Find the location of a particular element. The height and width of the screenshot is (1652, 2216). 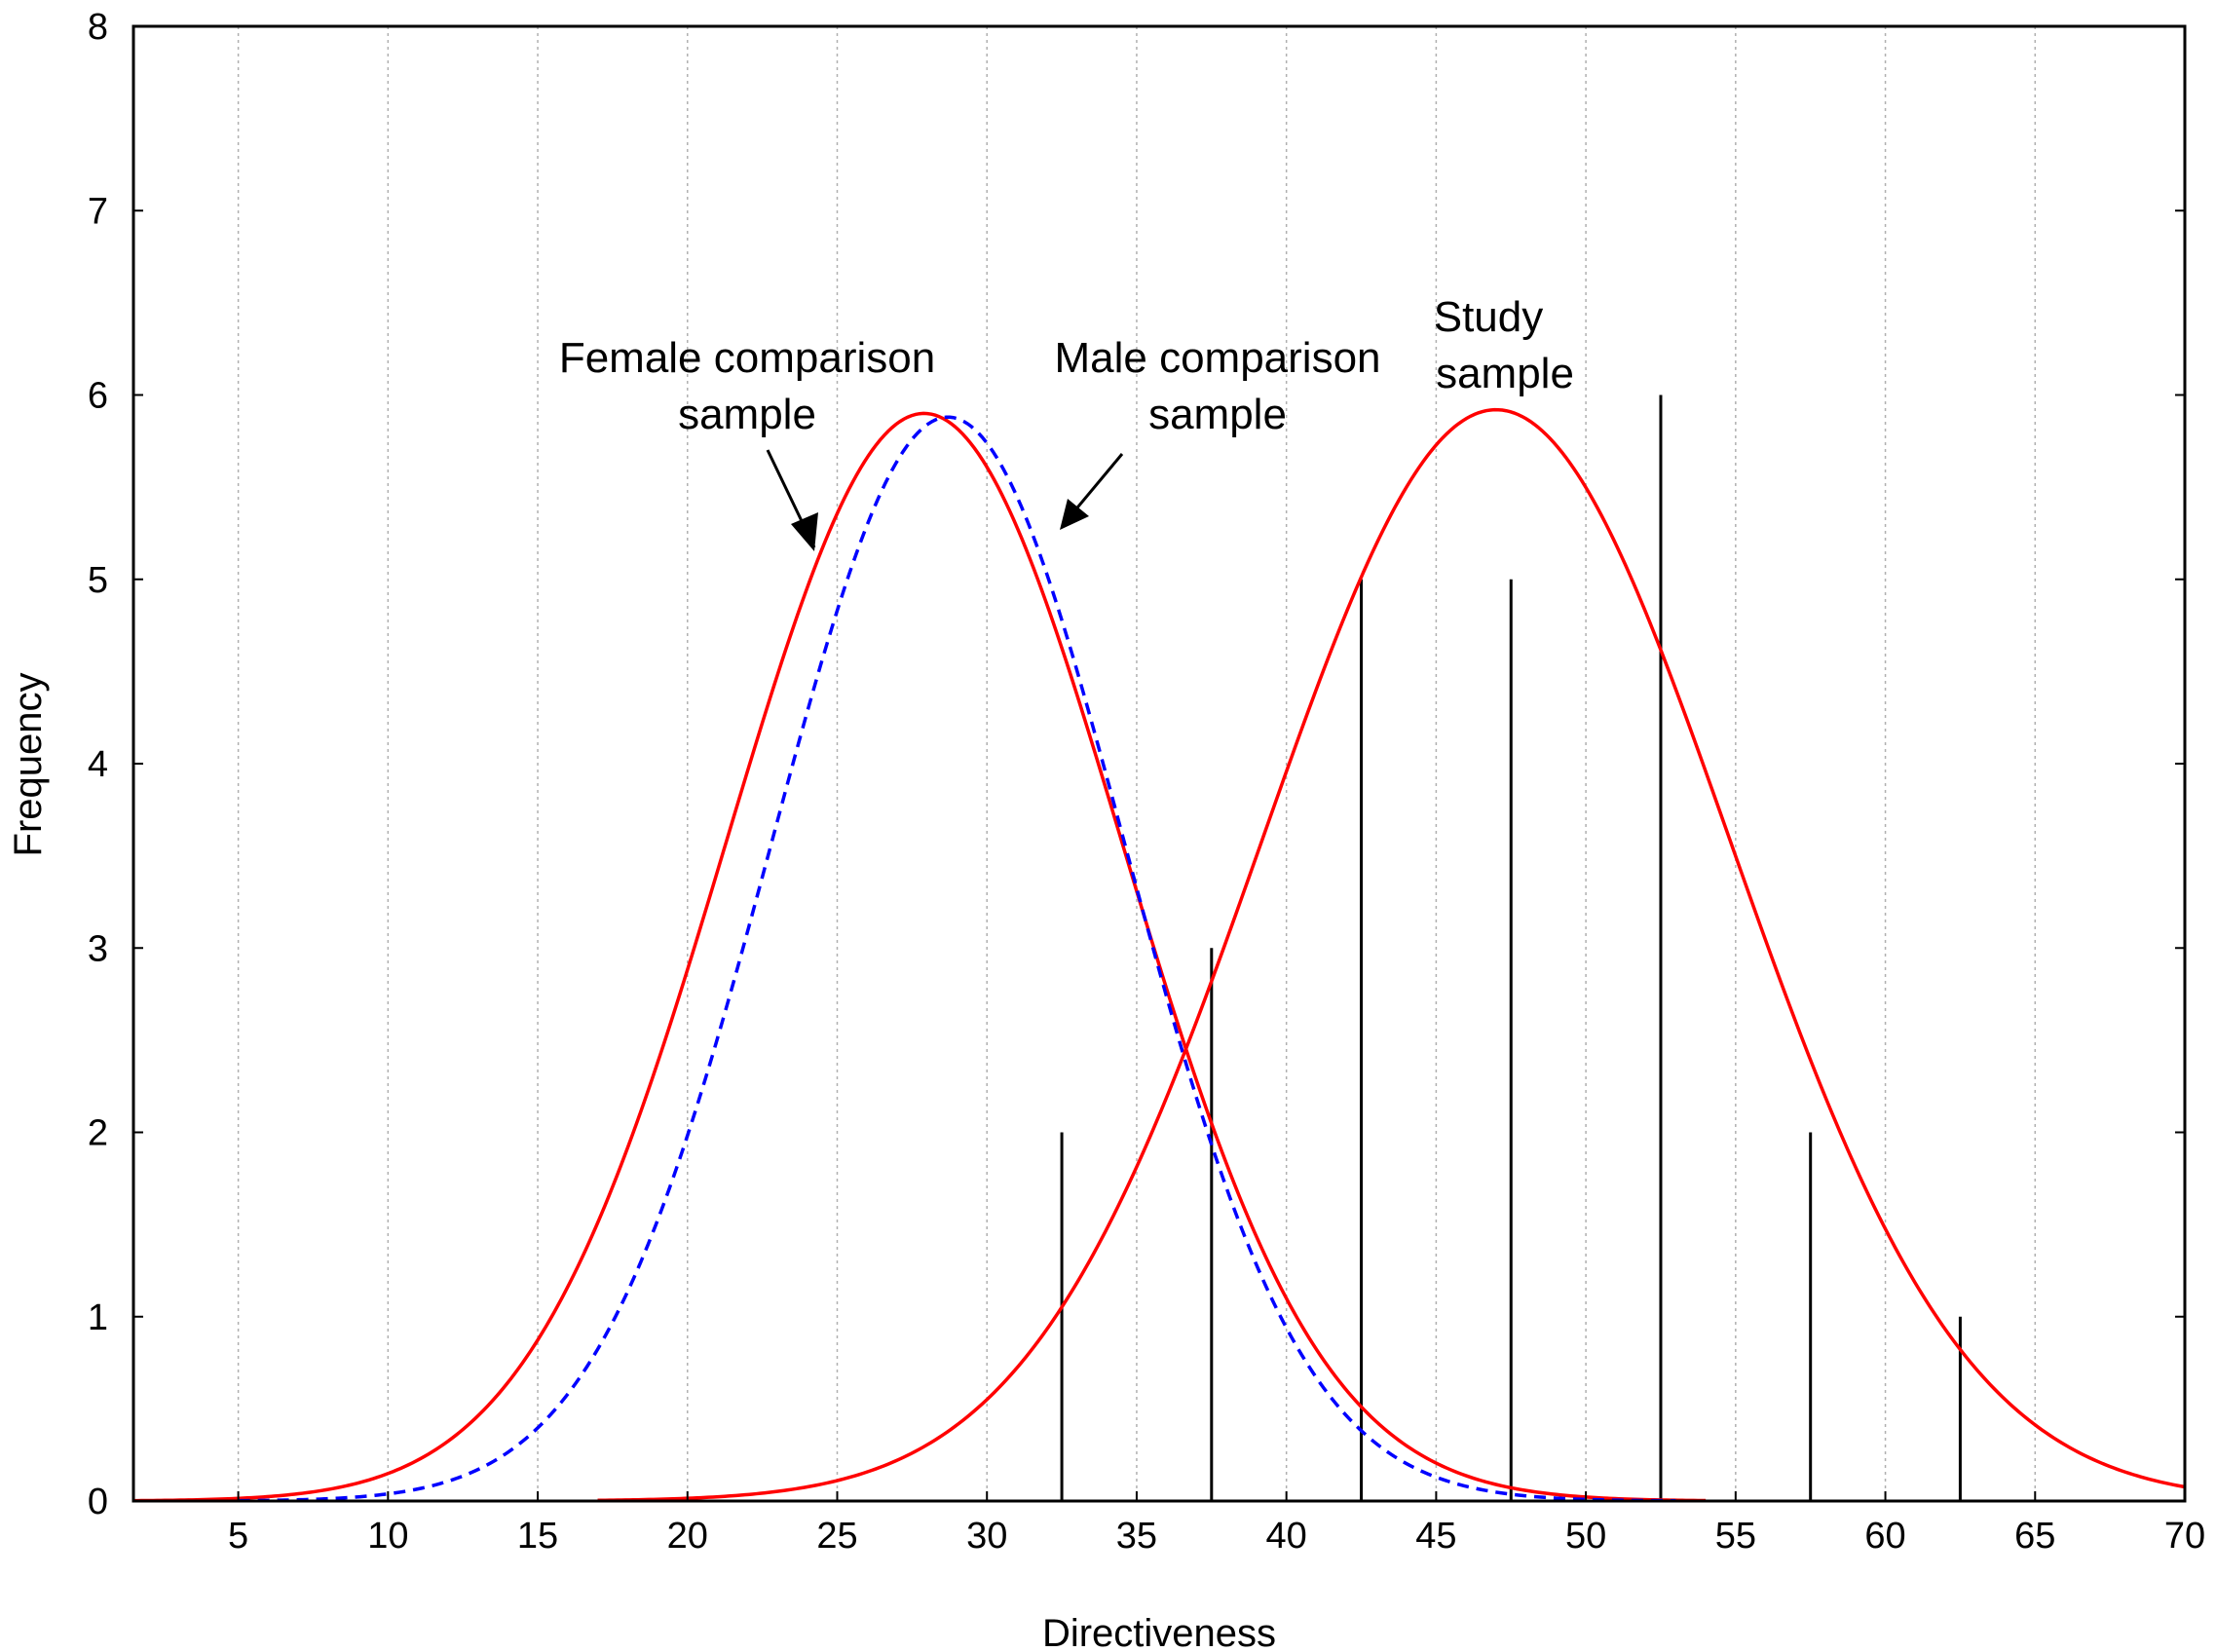

annotation-study-line1: Study is located at coordinates (1489, 317).